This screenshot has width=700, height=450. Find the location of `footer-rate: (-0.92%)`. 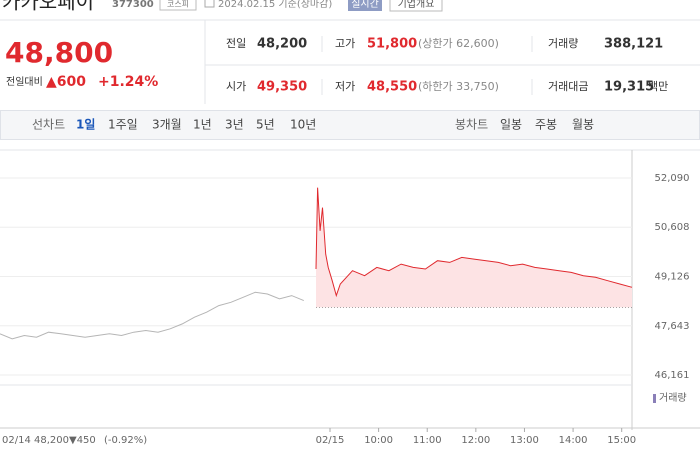

footer-rate: (-0.92%) is located at coordinates (125, 440).